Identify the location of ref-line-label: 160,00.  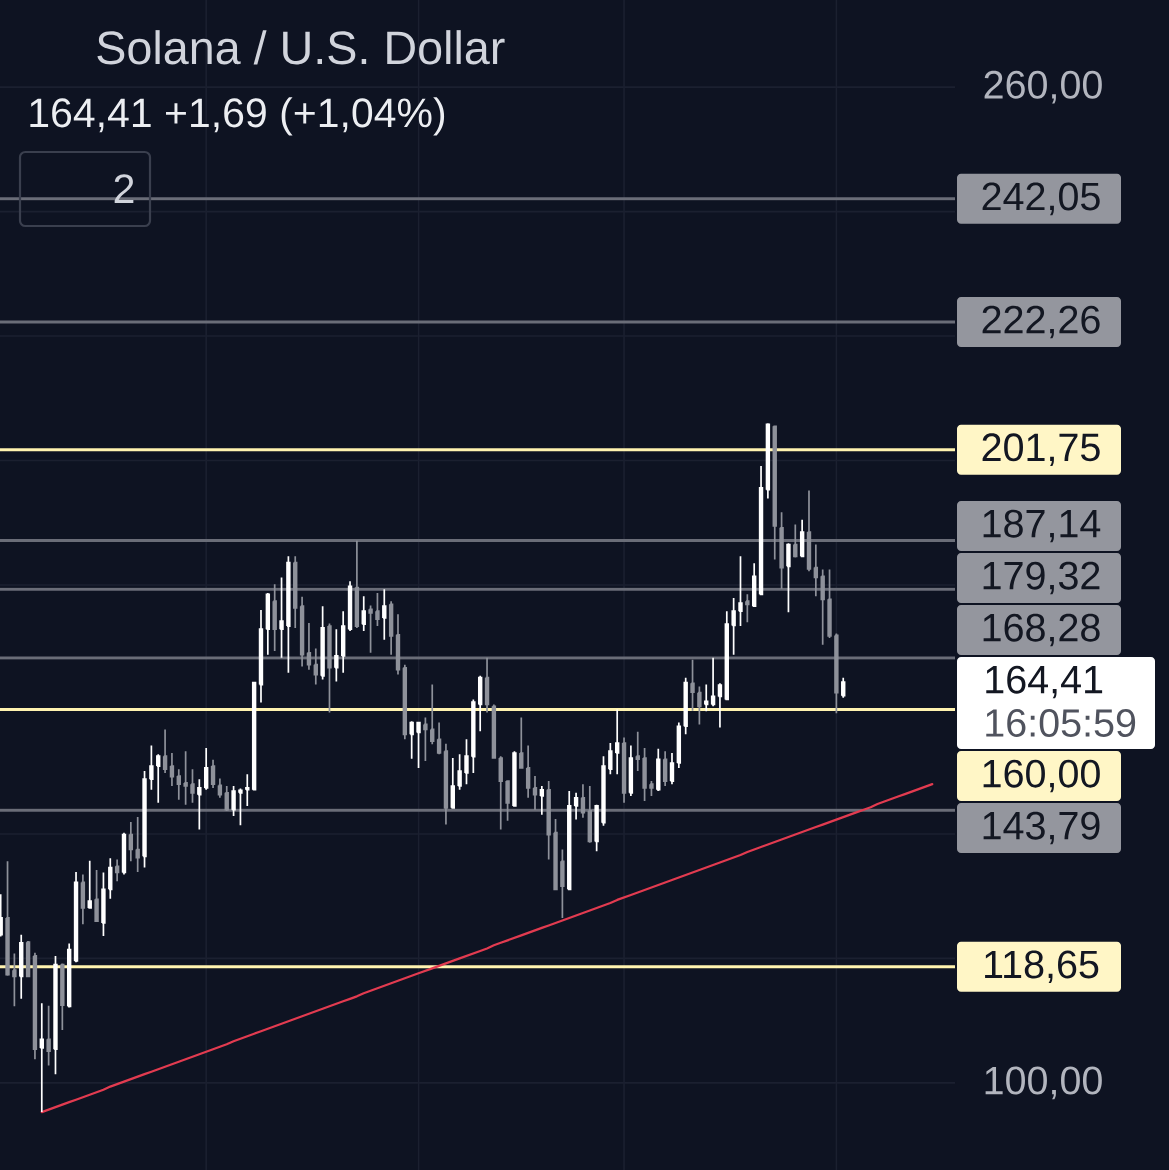
(1041, 776).